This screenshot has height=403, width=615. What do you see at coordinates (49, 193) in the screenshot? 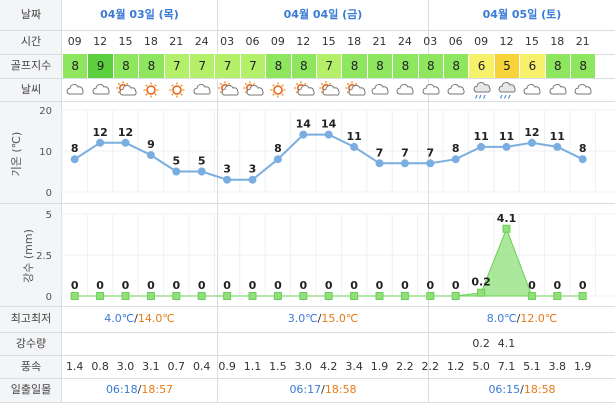
I see `temp-ytick-label: 0` at bounding box center [49, 193].